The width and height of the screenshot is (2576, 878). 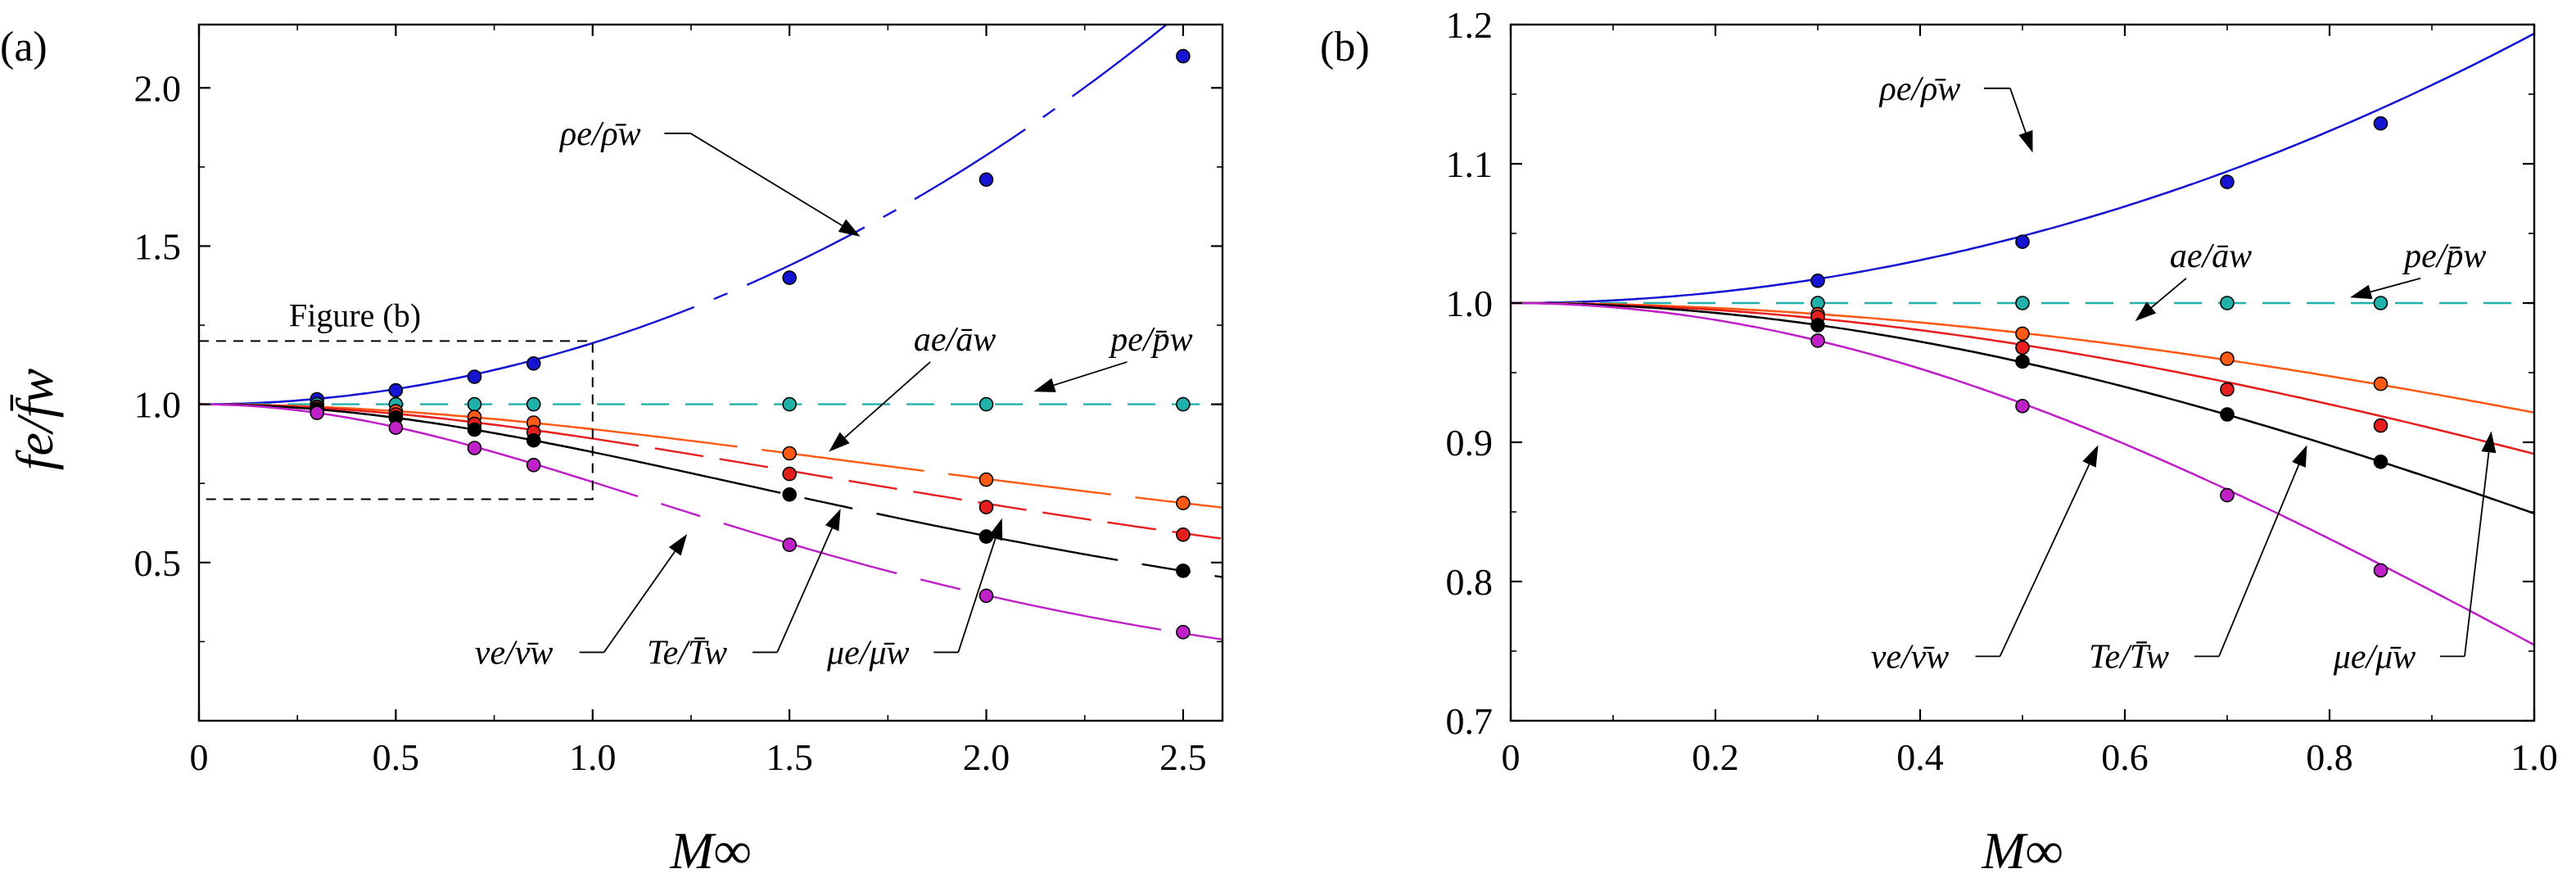 What do you see at coordinates (1920, 757) in the screenshot?
I see `b-xtick-label-2: 0.4` at bounding box center [1920, 757].